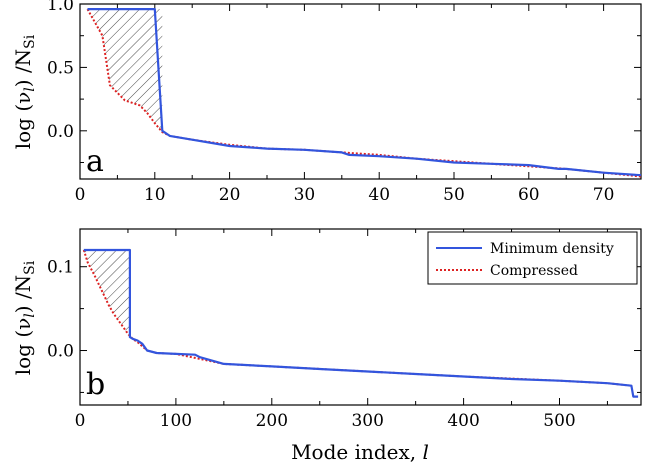  I want to click on x-tick-label: 100, so click(176, 421).